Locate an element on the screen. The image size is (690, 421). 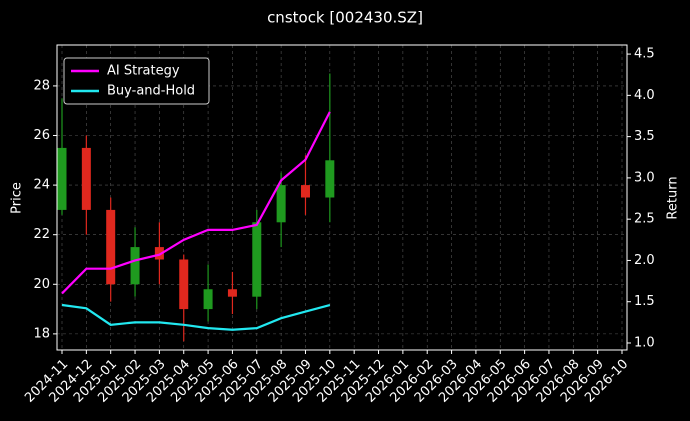
y2-tick-label: 3.5 is located at coordinates (644, 136).